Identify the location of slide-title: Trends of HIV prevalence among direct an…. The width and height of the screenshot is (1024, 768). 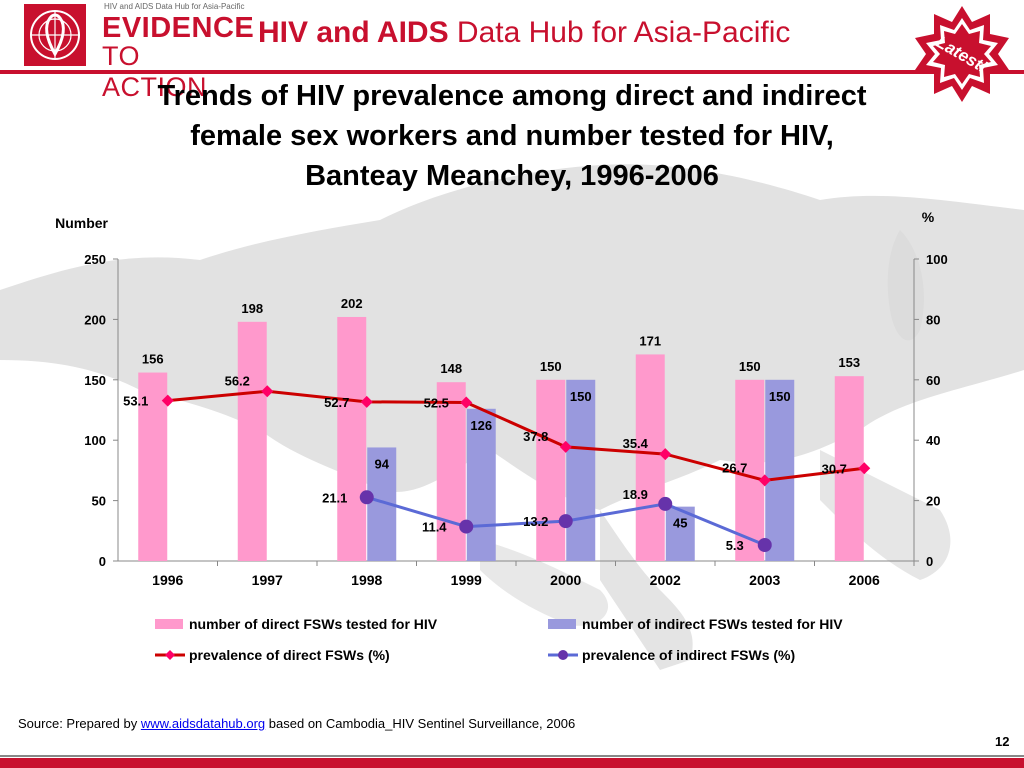
(512, 136).